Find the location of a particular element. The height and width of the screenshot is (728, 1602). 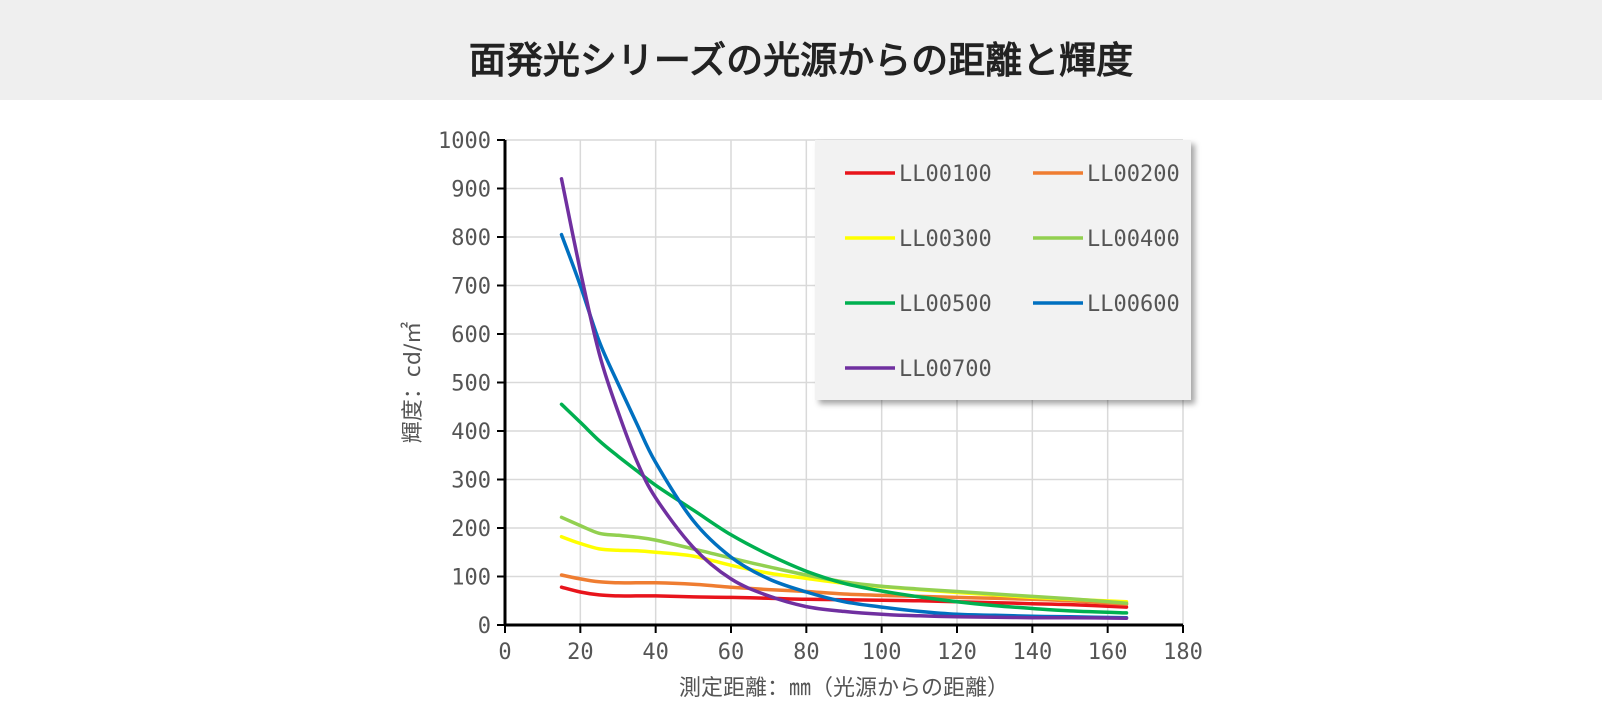

title-bar: 面発光シリーズの光源からの距離と輝度 is located at coordinates (801, 50).